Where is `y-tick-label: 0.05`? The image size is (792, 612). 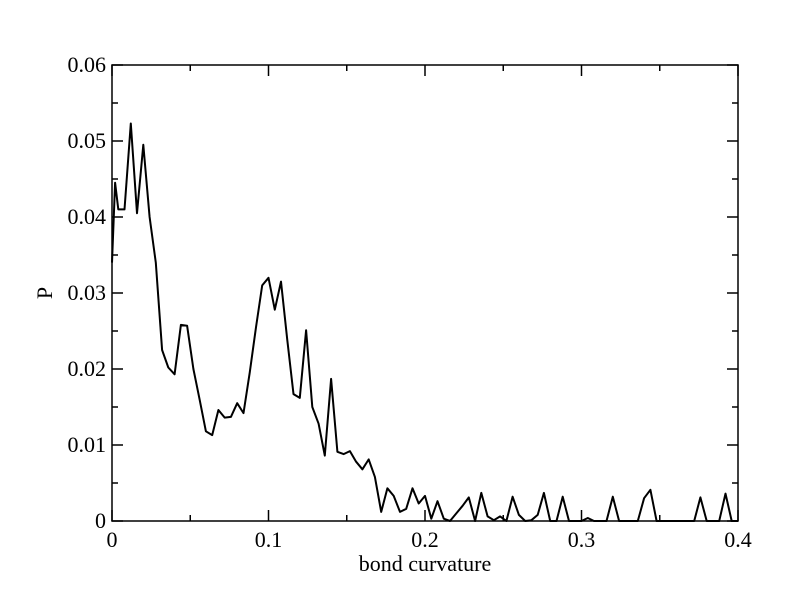
y-tick-label: 0.05 is located at coordinates (87, 140).